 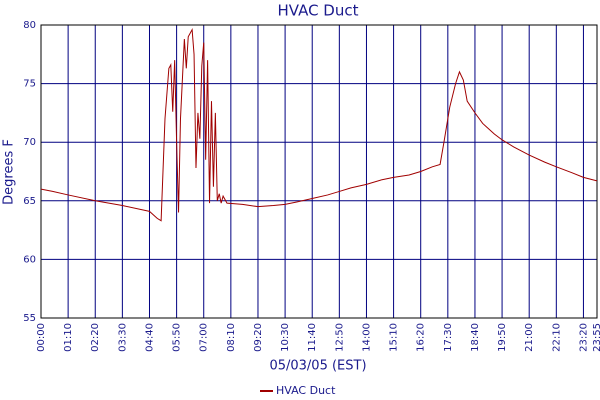 I want to click on x-tick-label: 19:50, so click(x=502, y=337).